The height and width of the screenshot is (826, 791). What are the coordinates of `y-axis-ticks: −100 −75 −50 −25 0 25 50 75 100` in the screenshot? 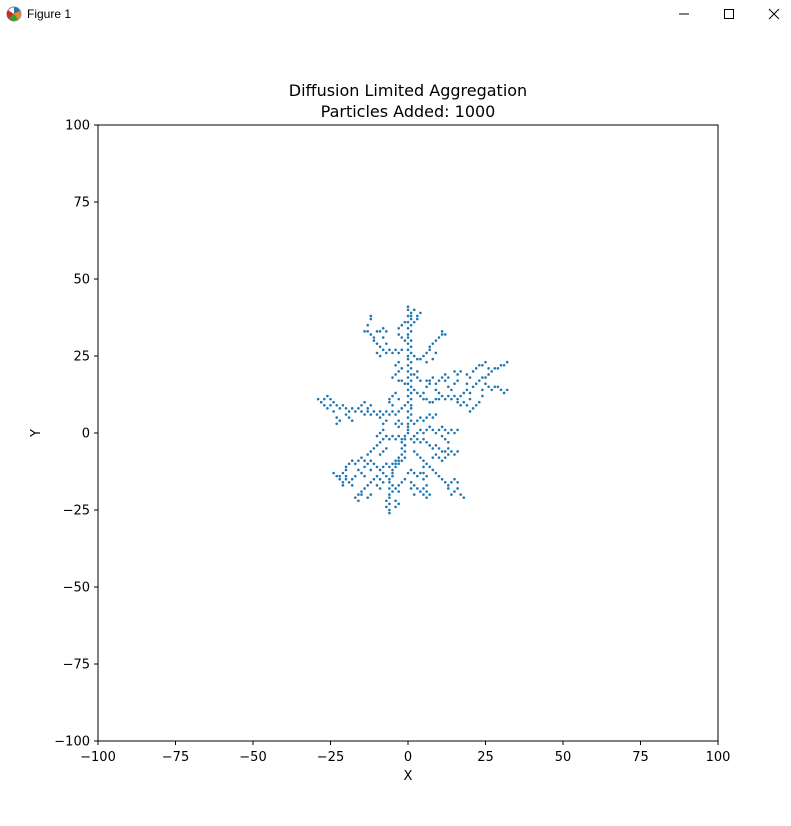 It's located at (76, 434).